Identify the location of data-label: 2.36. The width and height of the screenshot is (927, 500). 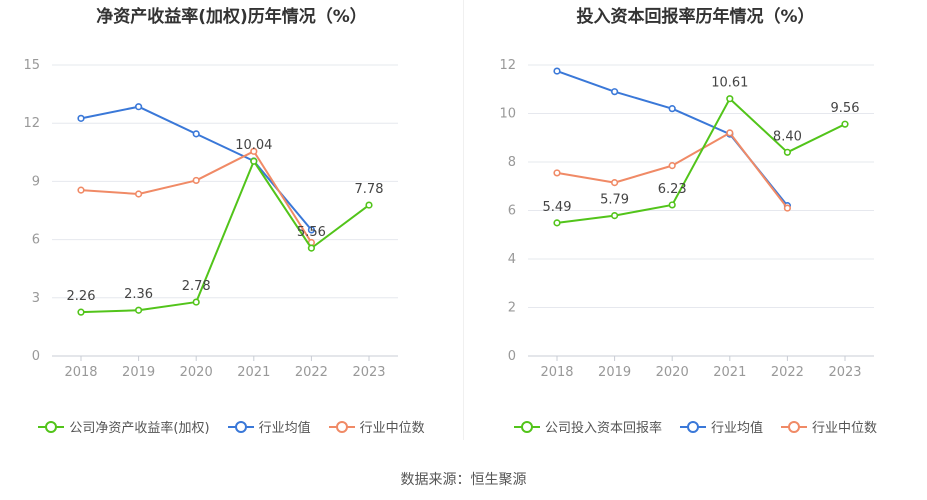
(138, 294).